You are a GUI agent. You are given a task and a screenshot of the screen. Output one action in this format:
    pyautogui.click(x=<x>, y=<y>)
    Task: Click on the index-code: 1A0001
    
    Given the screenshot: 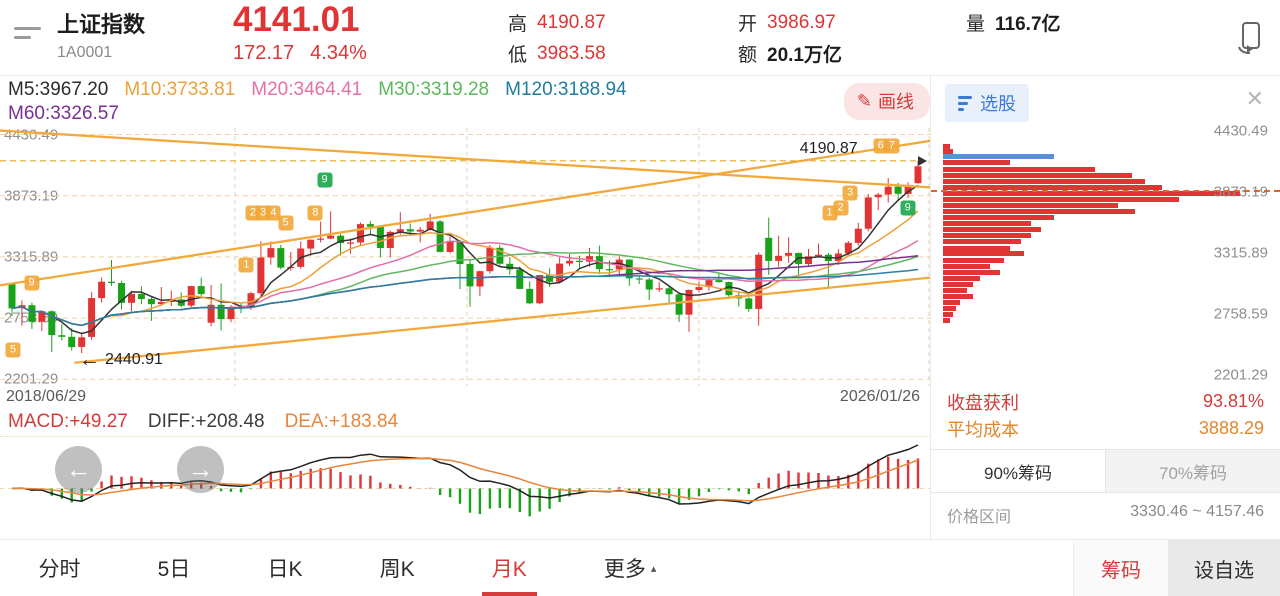 What is the action you would take?
    pyautogui.click(x=85, y=52)
    